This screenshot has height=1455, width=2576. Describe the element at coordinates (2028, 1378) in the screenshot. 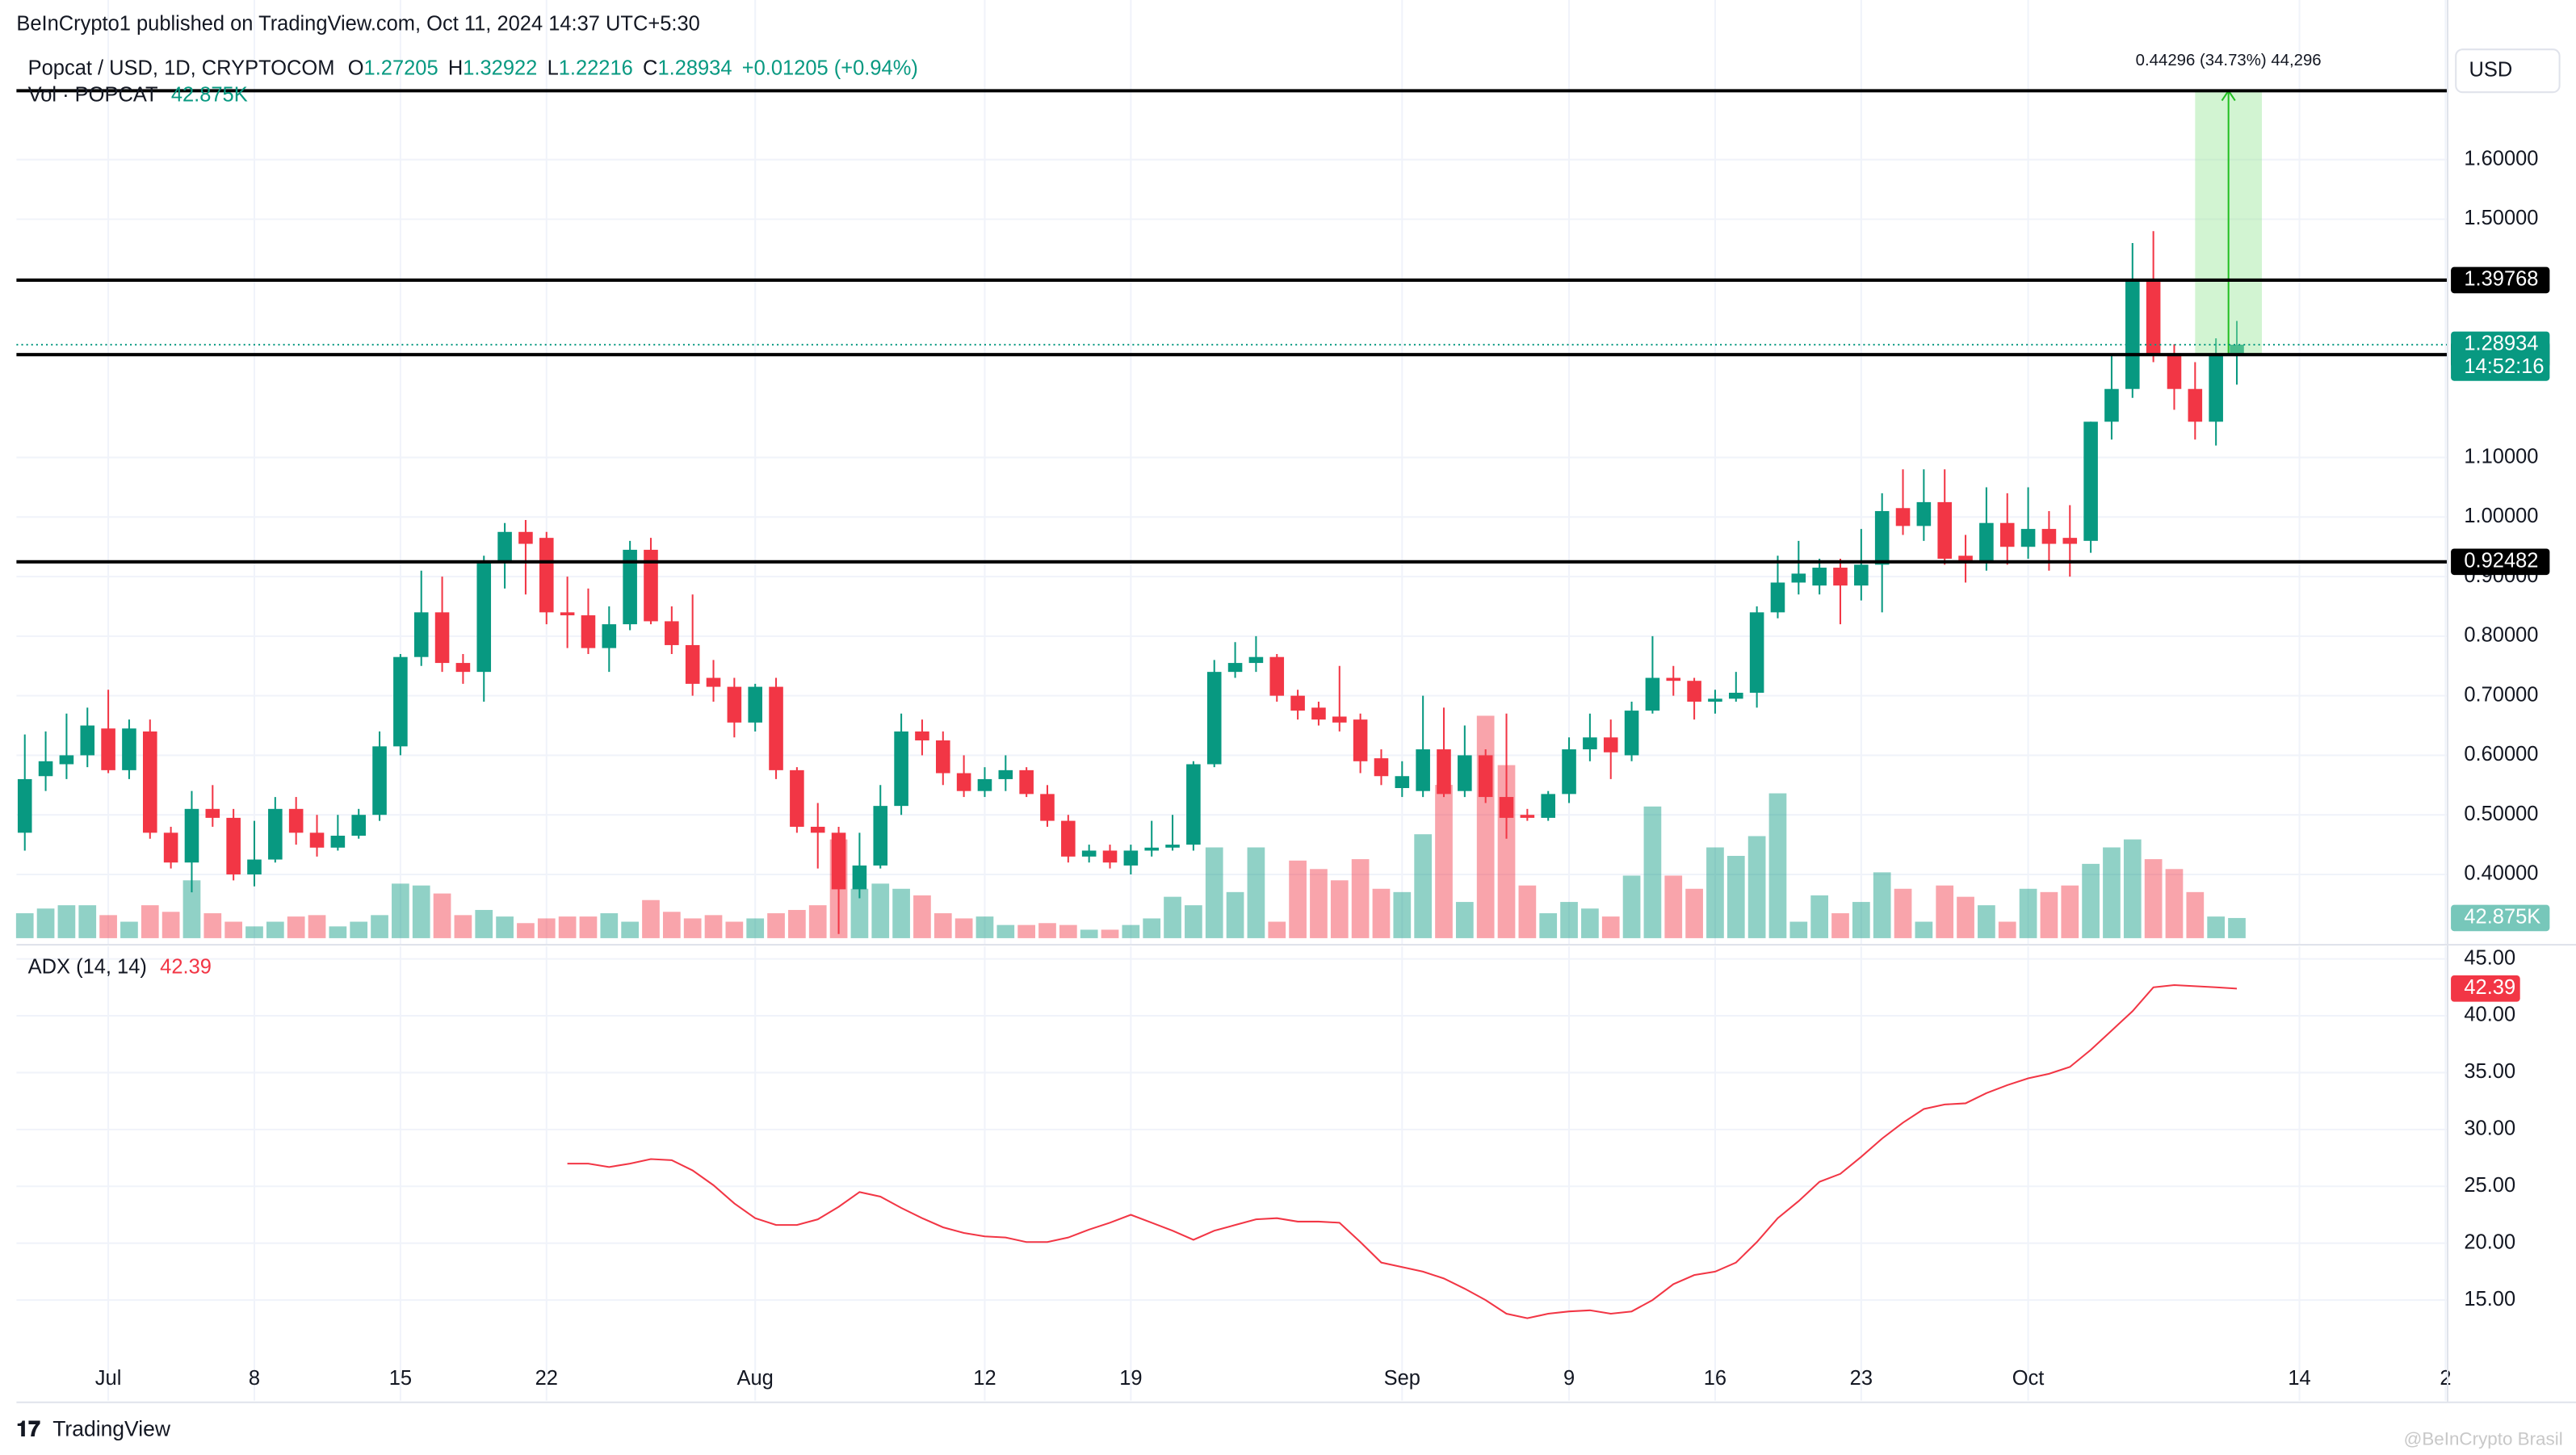

I see `x-tick-label: Oct` at that location.